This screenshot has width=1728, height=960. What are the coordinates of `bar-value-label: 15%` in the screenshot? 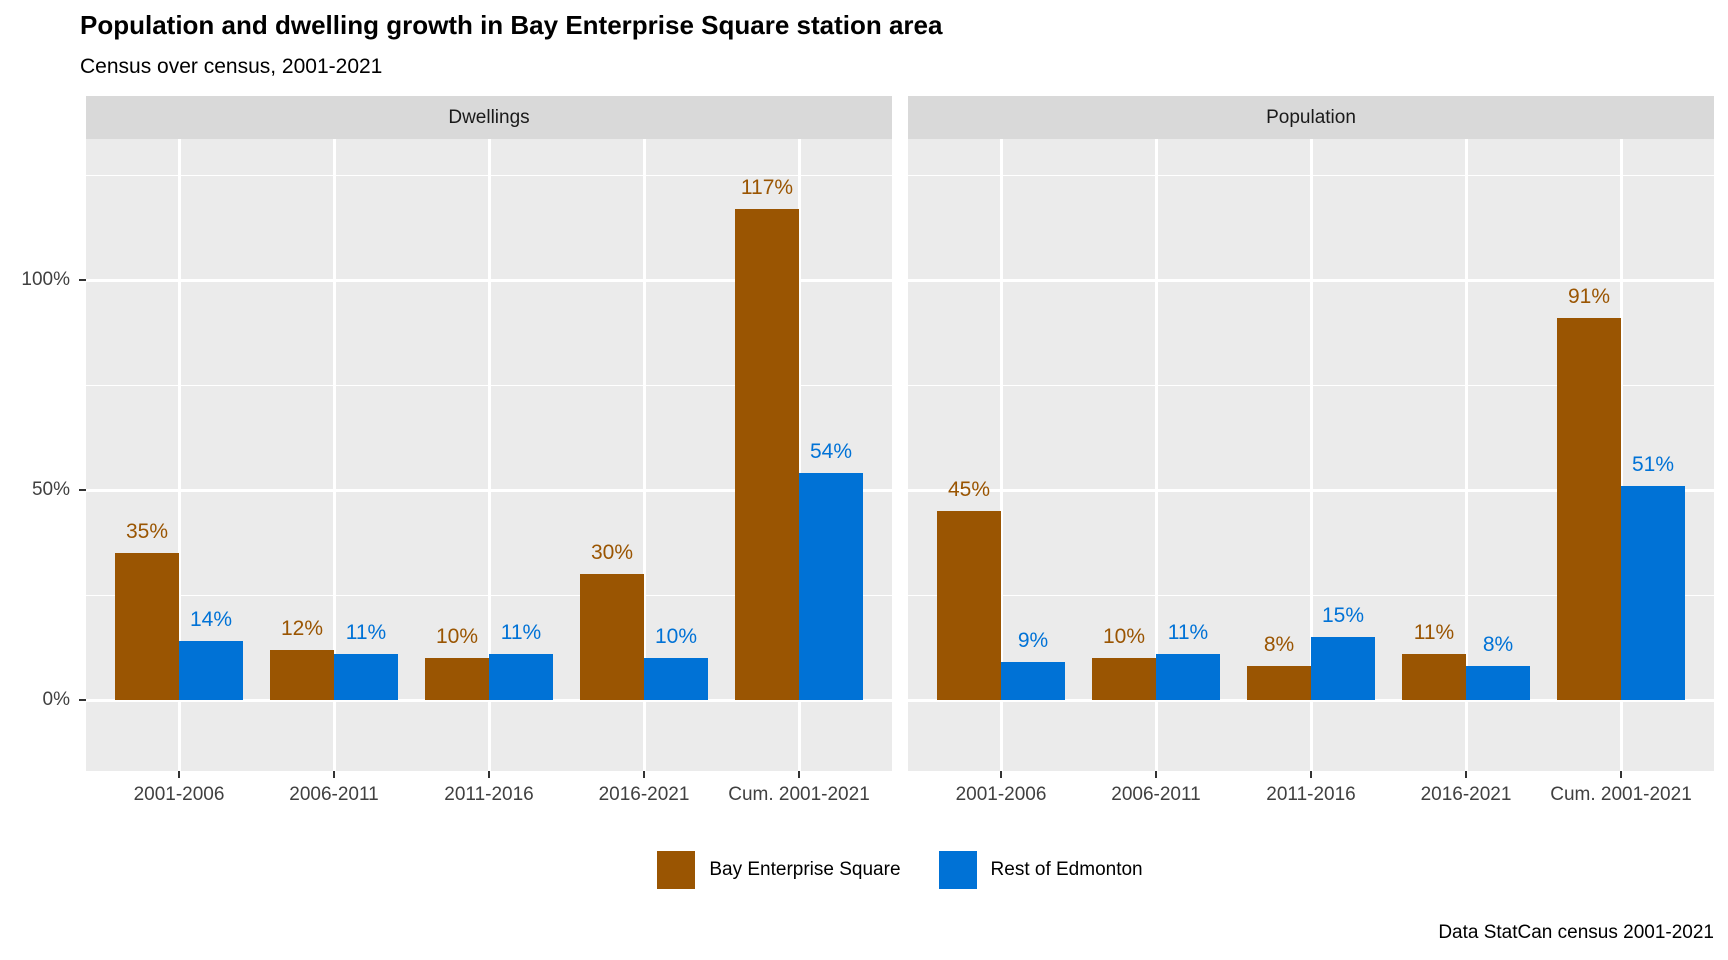 It's located at (1343, 615).